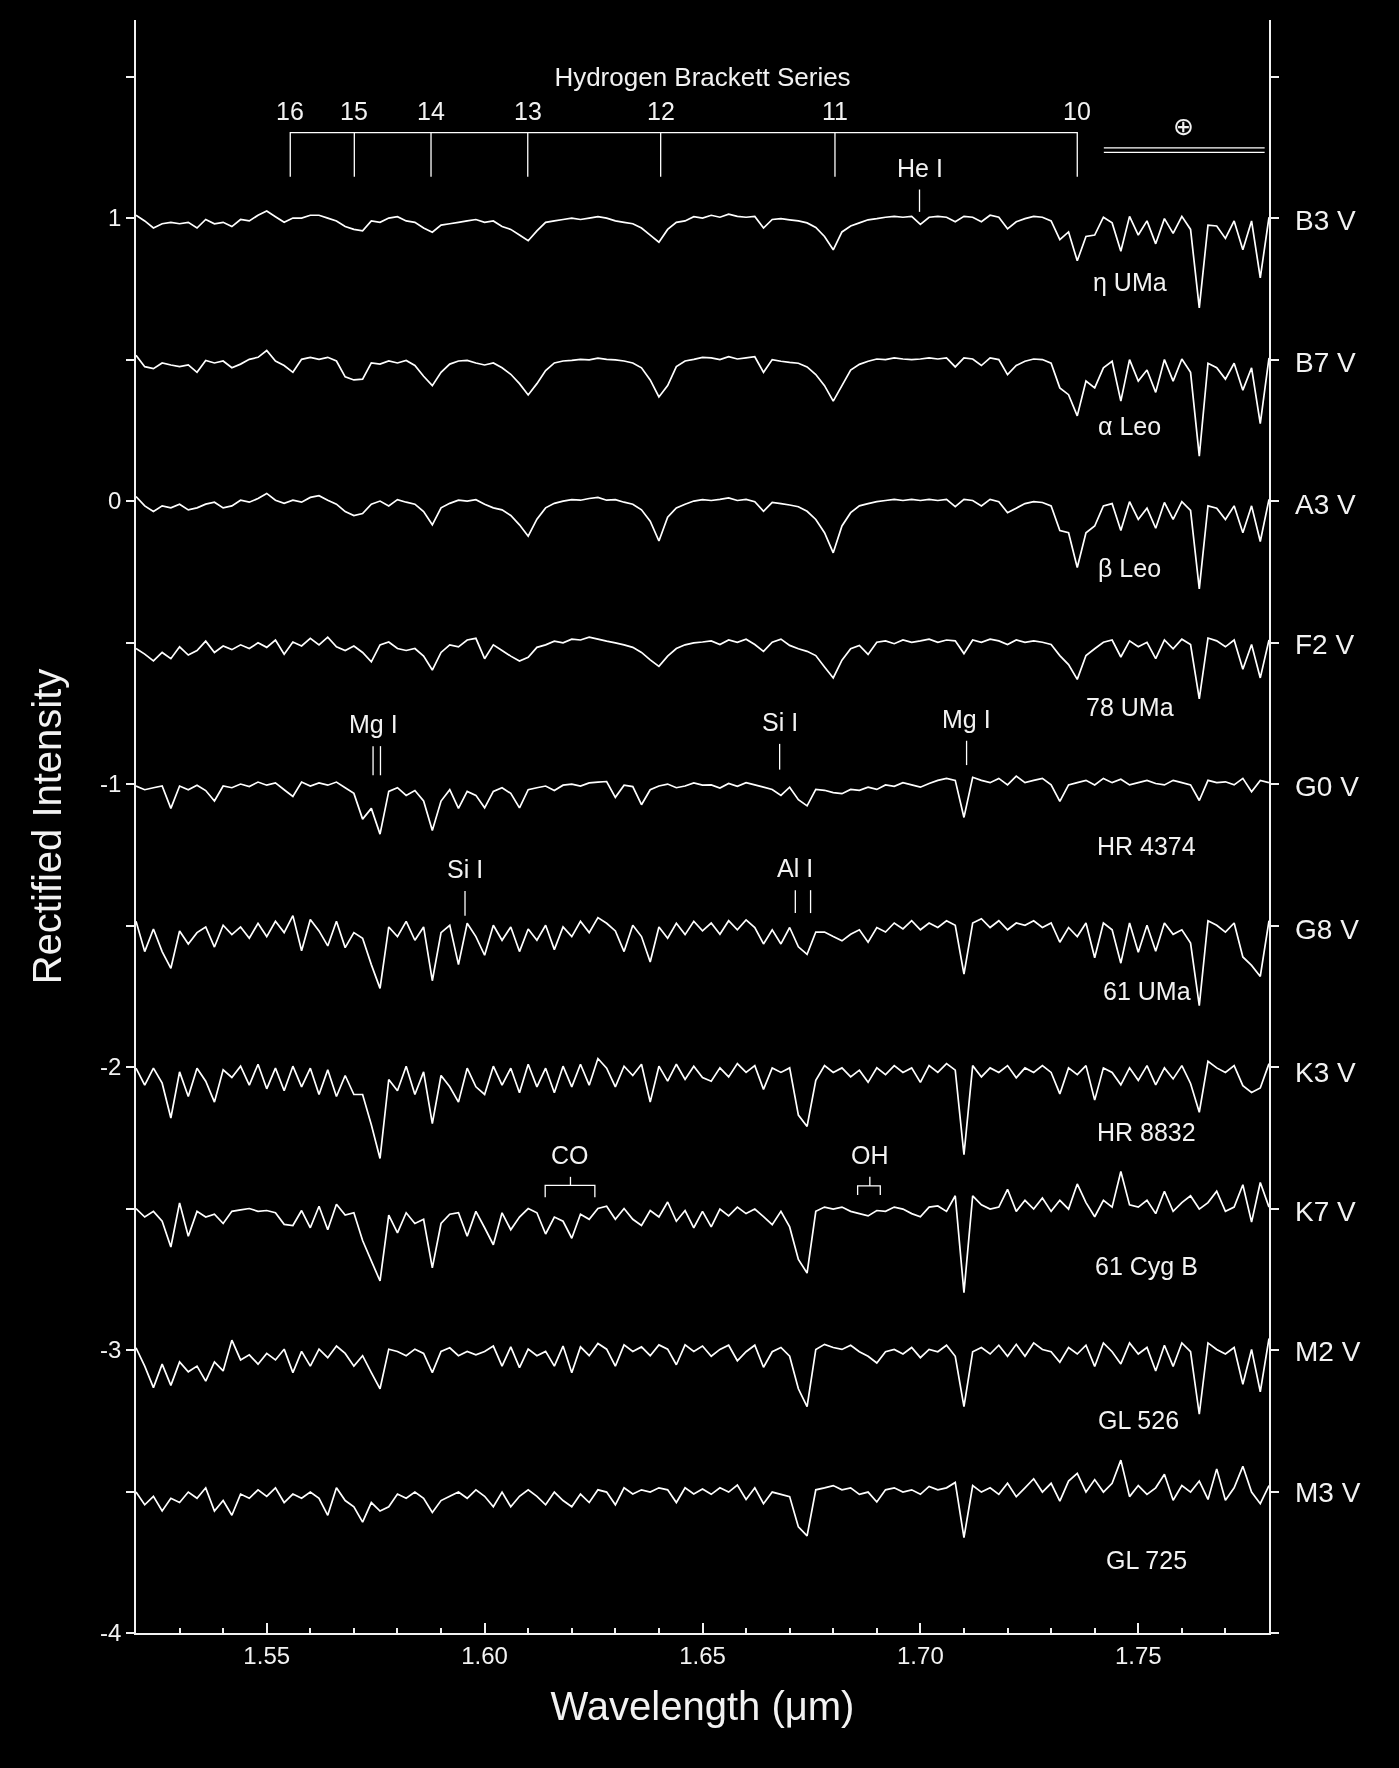  Describe the element at coordinates (920, 168) in the screenshot. I see `annotation: He I` at that location.